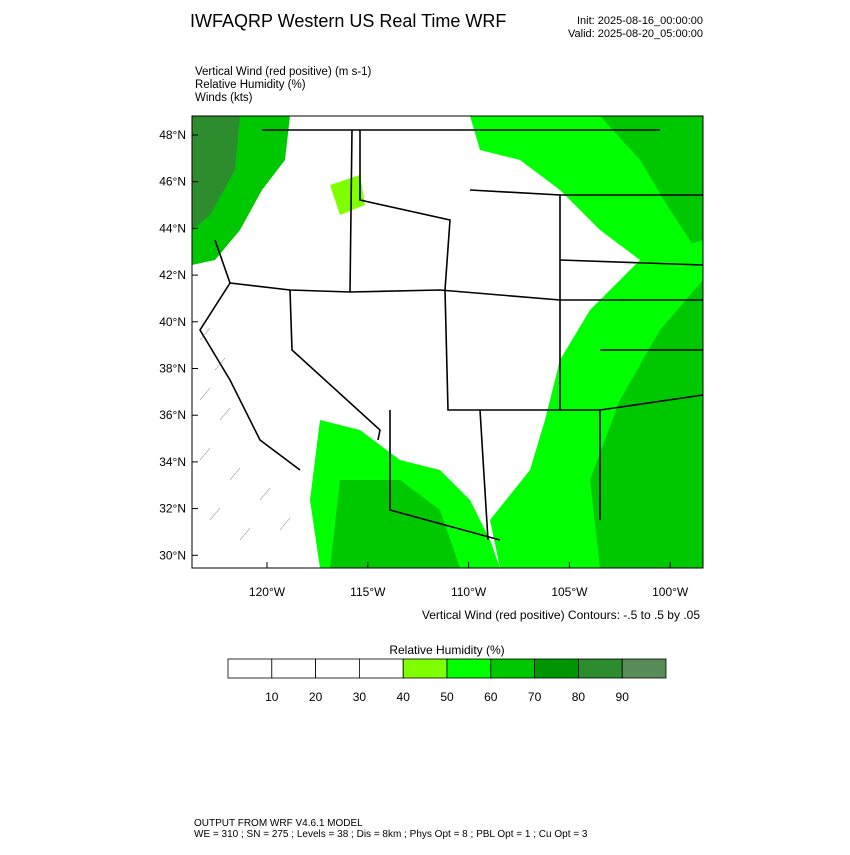 The width and height of the screenshot is (850, 855). What do you see at coordinates (640, 21) in the screenshot?
I see `init-time: Init: 2025-08-16_00:00:00` at bounding box center [640, 21].